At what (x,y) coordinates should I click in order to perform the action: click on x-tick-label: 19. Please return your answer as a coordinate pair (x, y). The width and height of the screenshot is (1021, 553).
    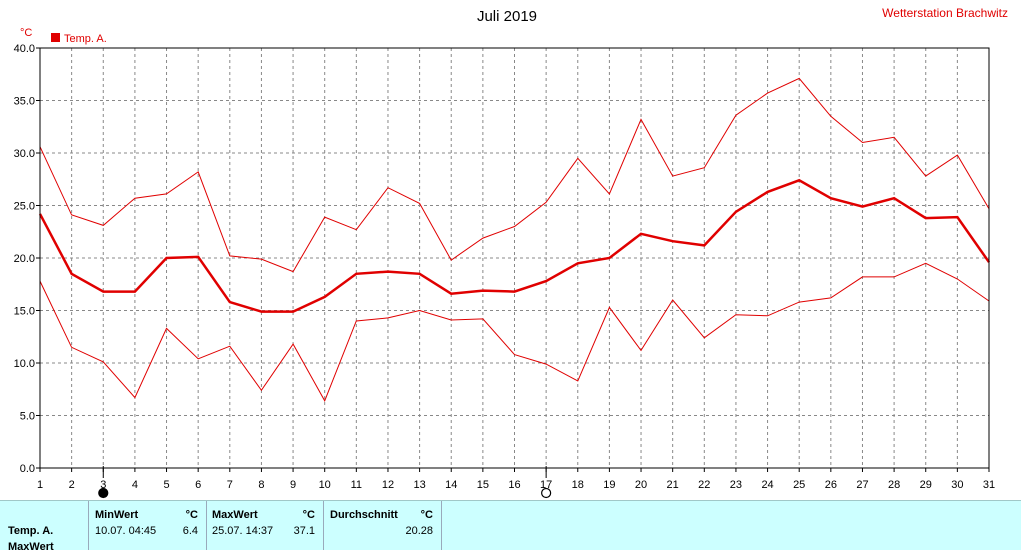
    Looking at the image, I should click on (609, 485).